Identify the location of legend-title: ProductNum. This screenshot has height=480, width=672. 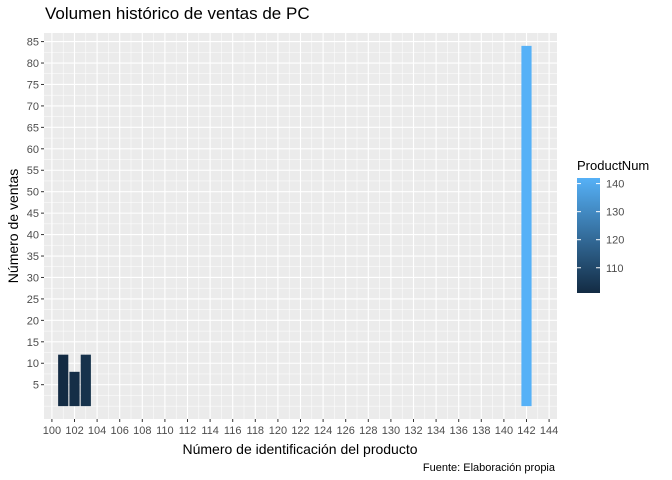
(613, 165).